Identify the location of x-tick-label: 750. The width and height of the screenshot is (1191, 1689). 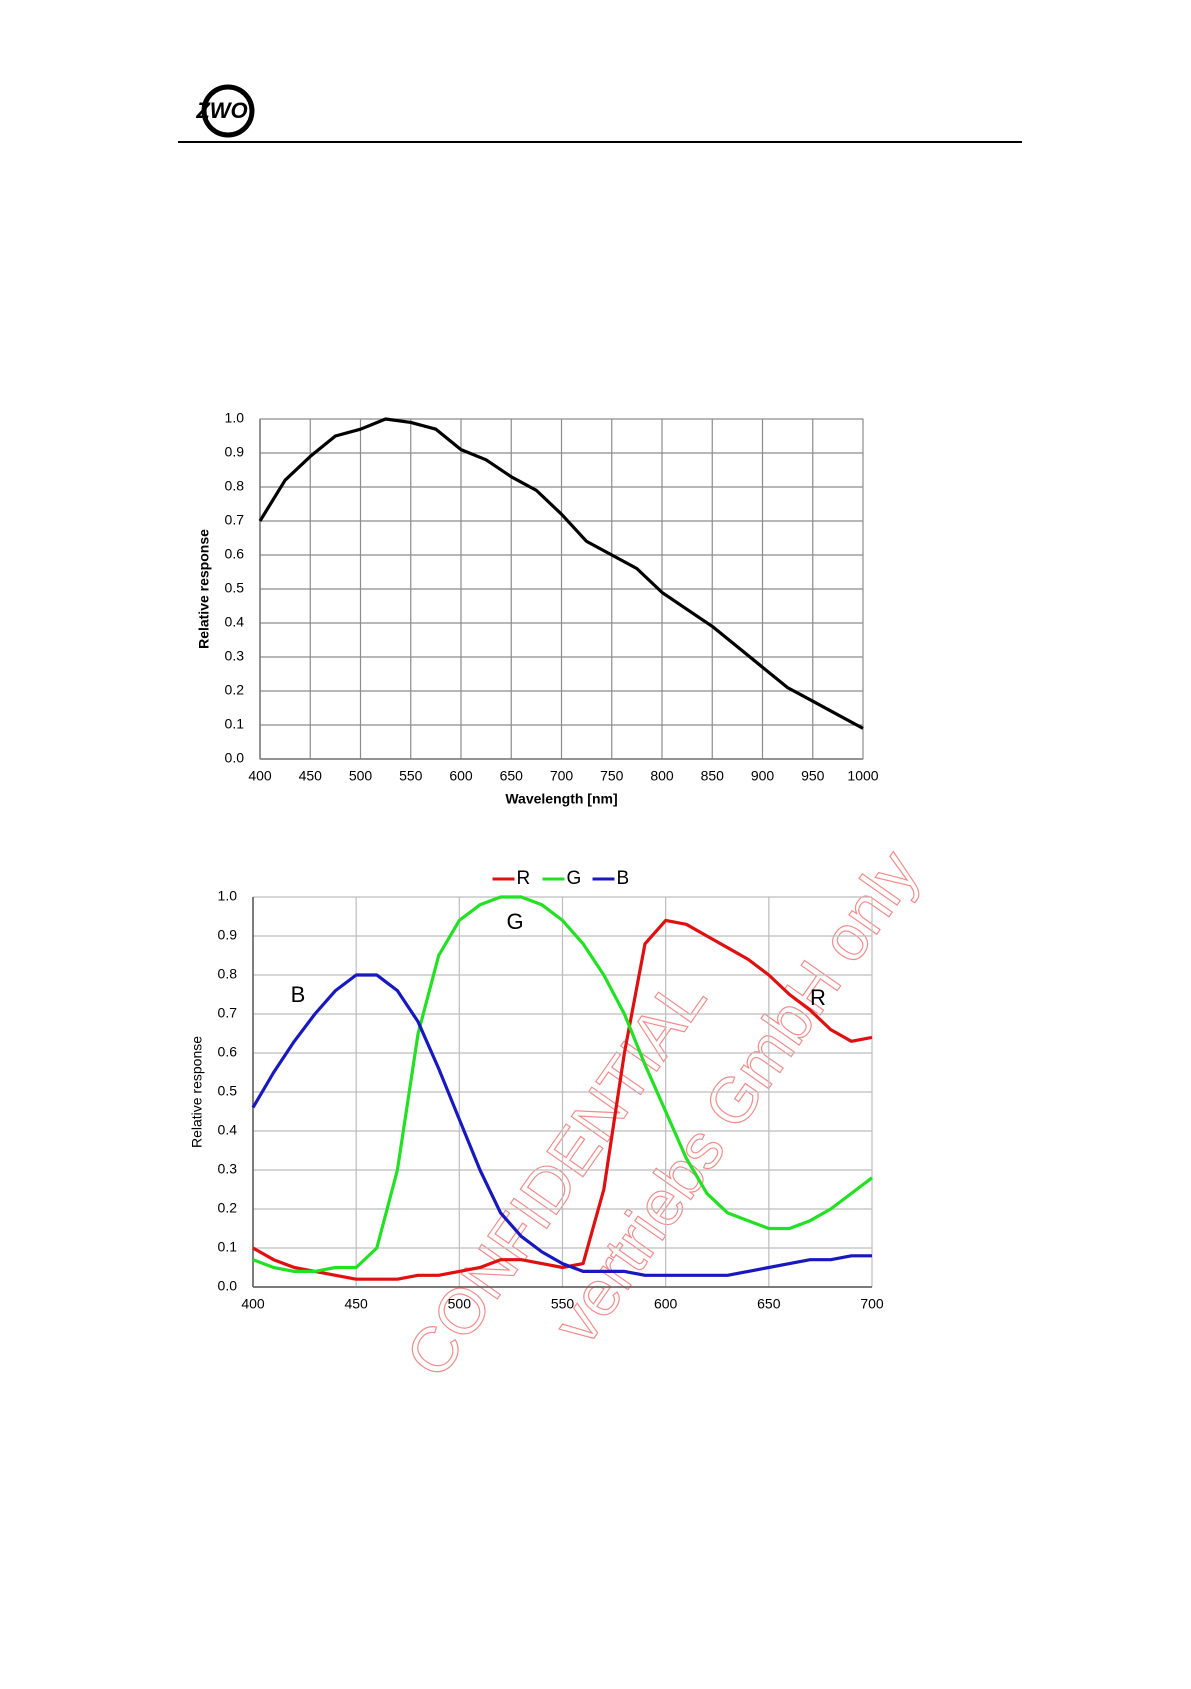
(612, 776).